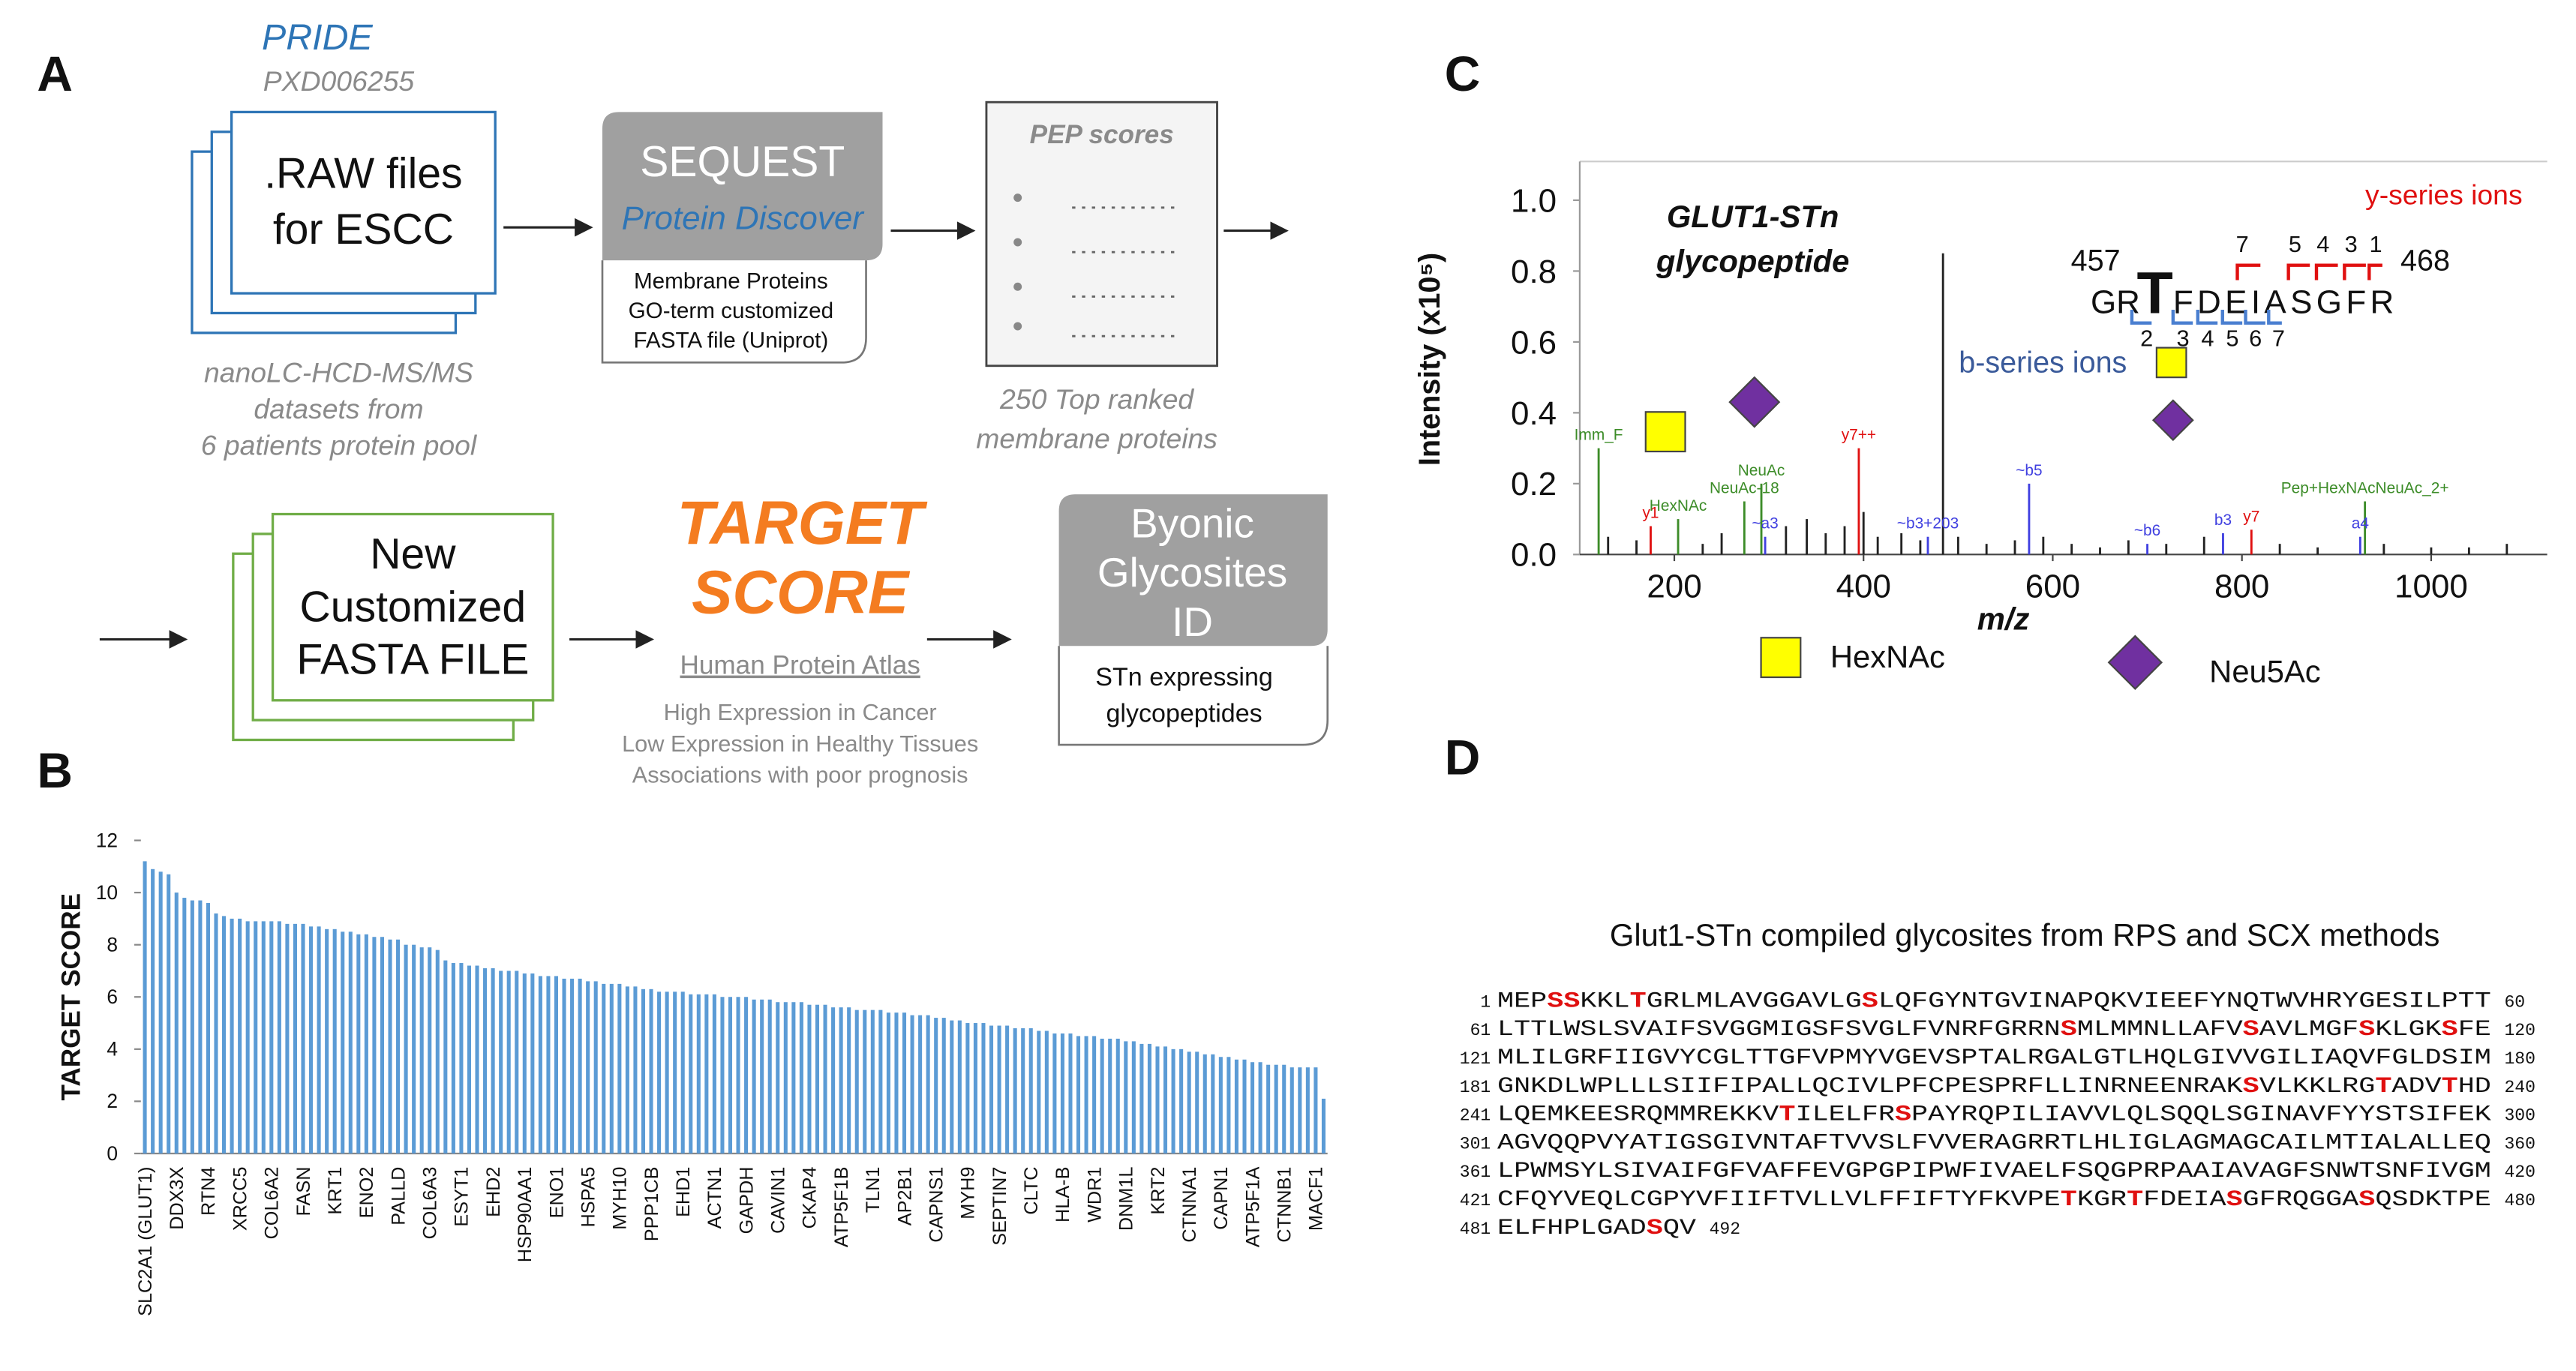  Describe the element at coordinates (2003, 618) in the screenshot. I see `x-axis-title: m/z` at that location.